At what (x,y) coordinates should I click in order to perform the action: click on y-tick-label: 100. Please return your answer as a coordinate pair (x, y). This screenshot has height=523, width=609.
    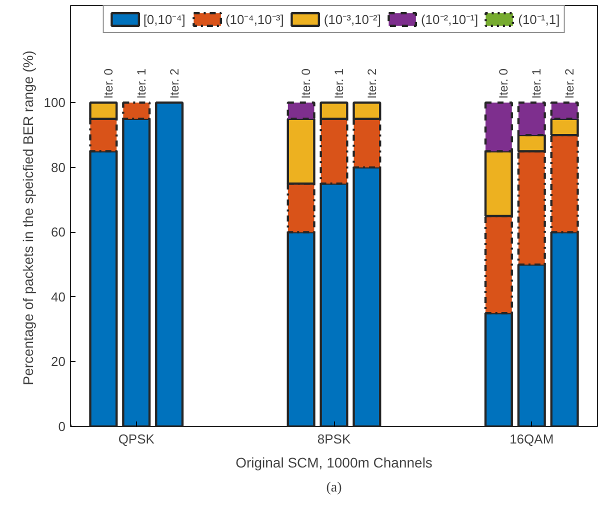
    Looking at the image, I should click on (55, 102).